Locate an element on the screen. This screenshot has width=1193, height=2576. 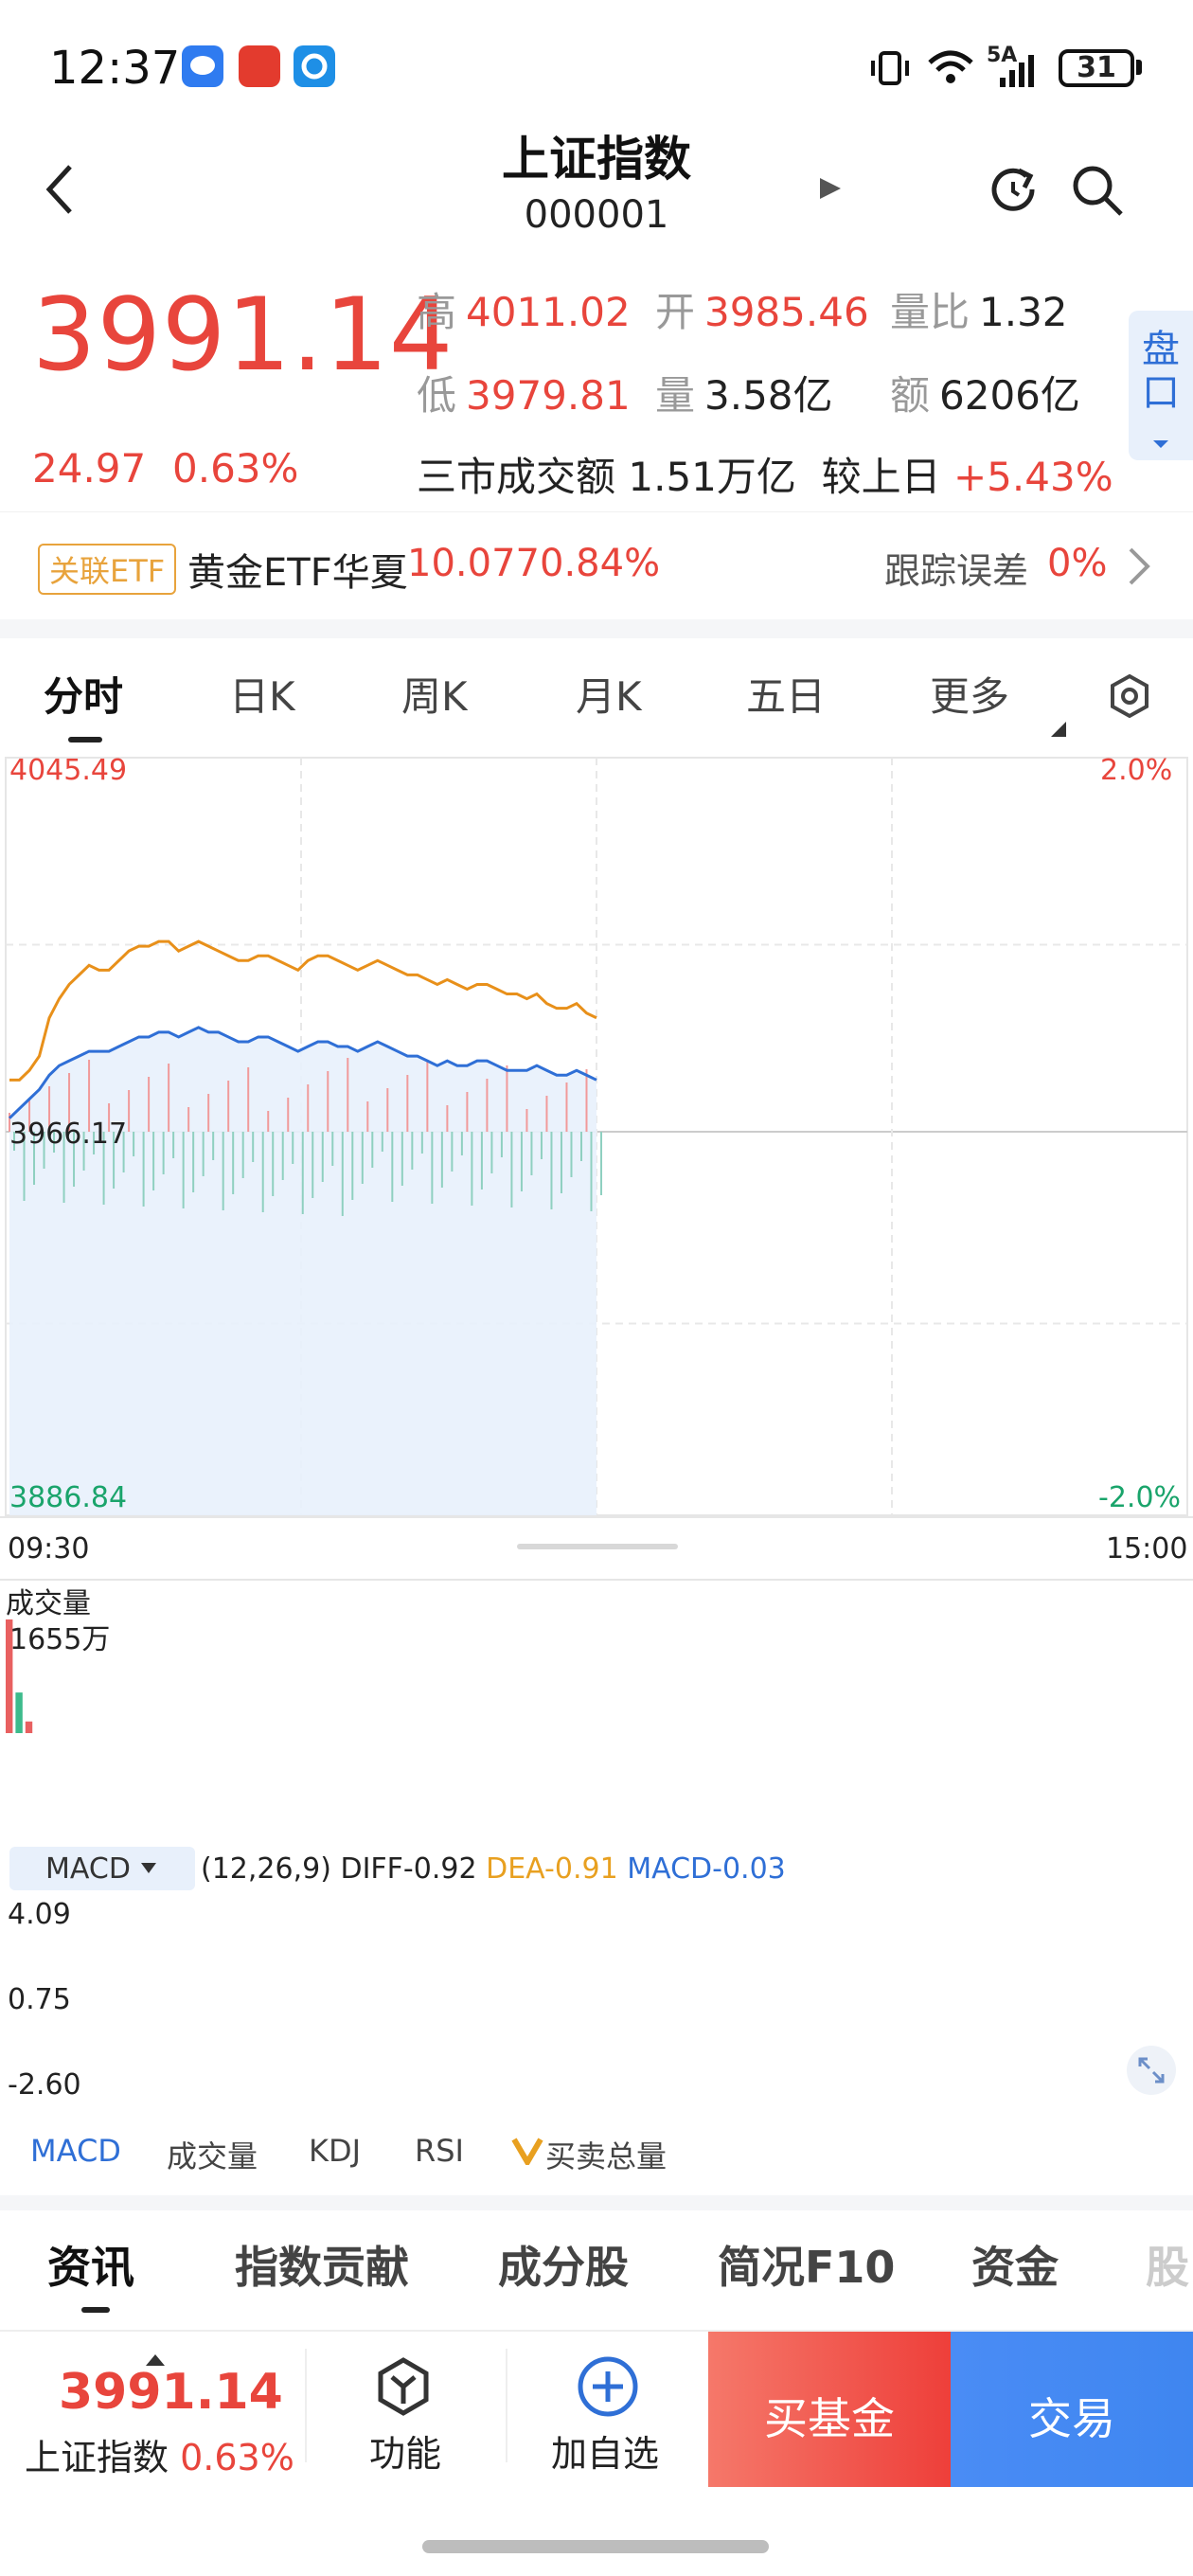
macd-y-bottom: -2.60 is located at coordinates (44, 2085).